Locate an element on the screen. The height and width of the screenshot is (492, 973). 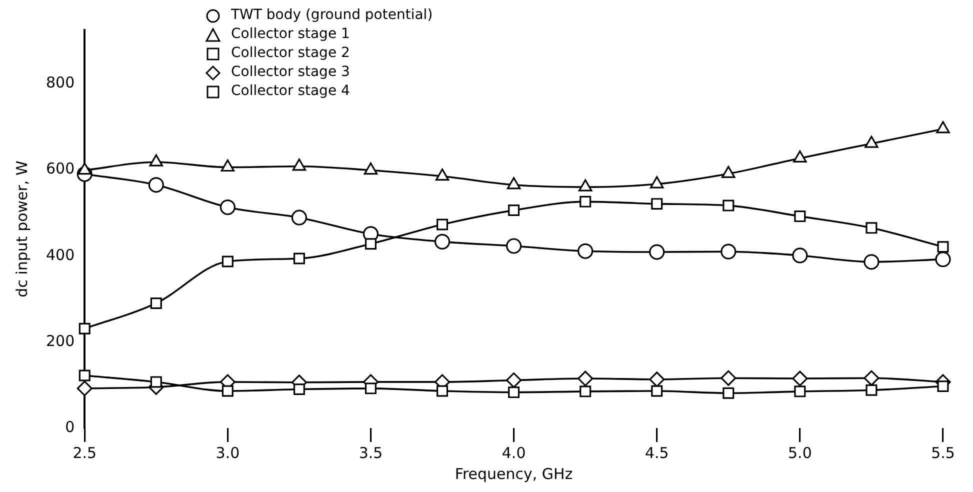
y-tick-label: 200 is located at coordinates (60, 341).